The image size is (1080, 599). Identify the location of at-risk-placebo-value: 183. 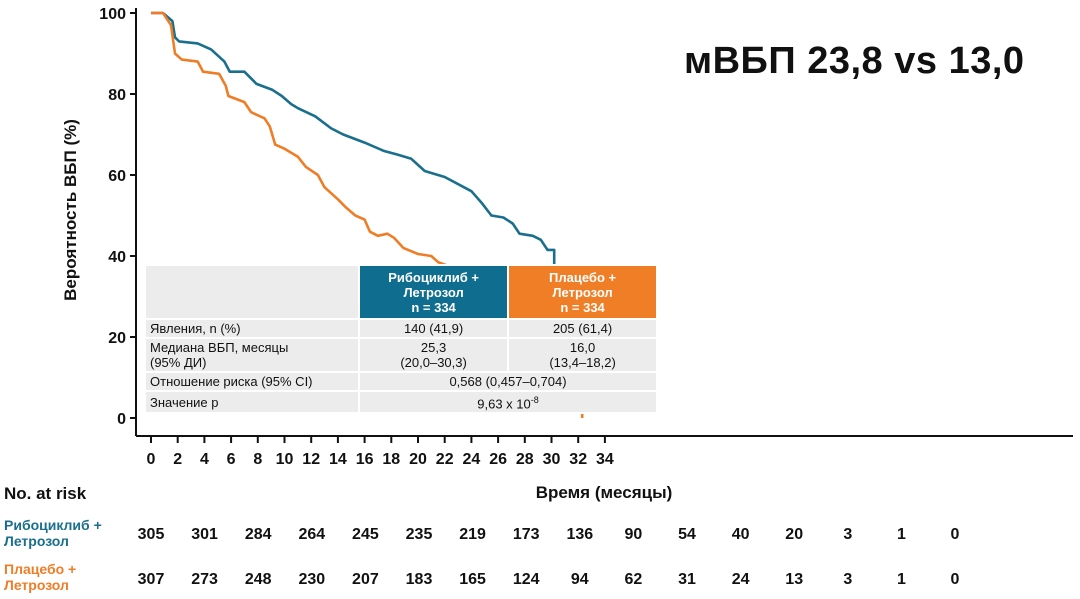
(419, 579).